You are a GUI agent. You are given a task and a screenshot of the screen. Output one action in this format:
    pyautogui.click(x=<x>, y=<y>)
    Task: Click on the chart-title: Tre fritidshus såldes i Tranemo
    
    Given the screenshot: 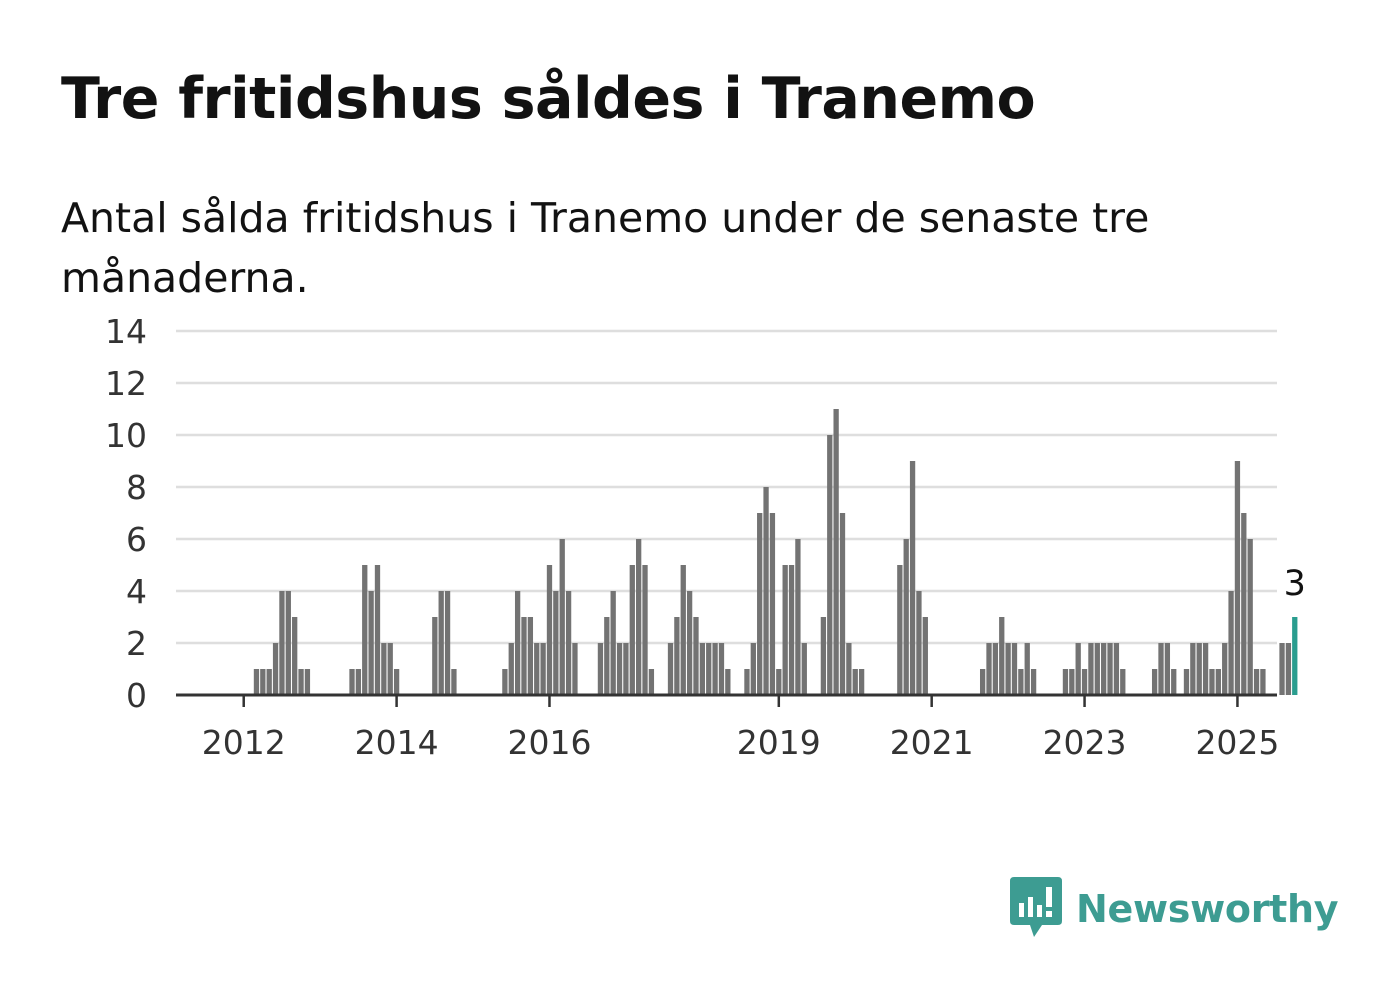 What is the action you would take?
    pyautogui.click(x=548, y=99)
    